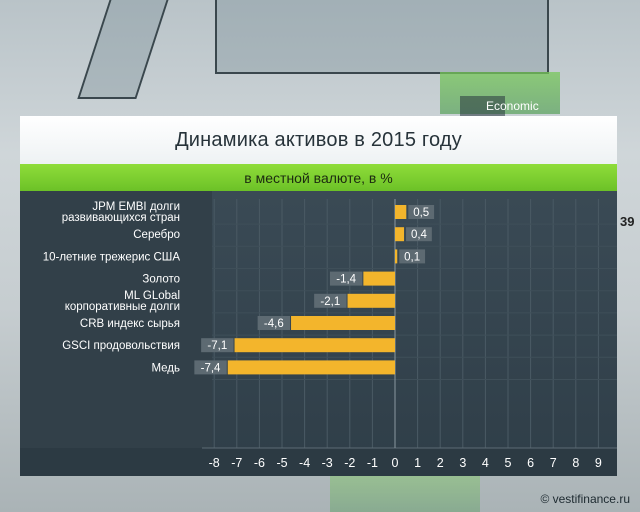  What do you see at coordinates (161, 280) in the screenshot?
I see `category-label: Золото` at bounding box center [161, 280].